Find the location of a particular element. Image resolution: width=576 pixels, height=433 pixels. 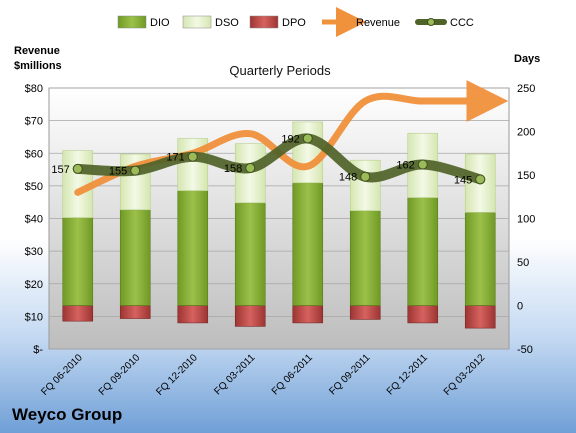

legend: DIO DSO DPO Revenue CCC is located at coordinates (295, 22).